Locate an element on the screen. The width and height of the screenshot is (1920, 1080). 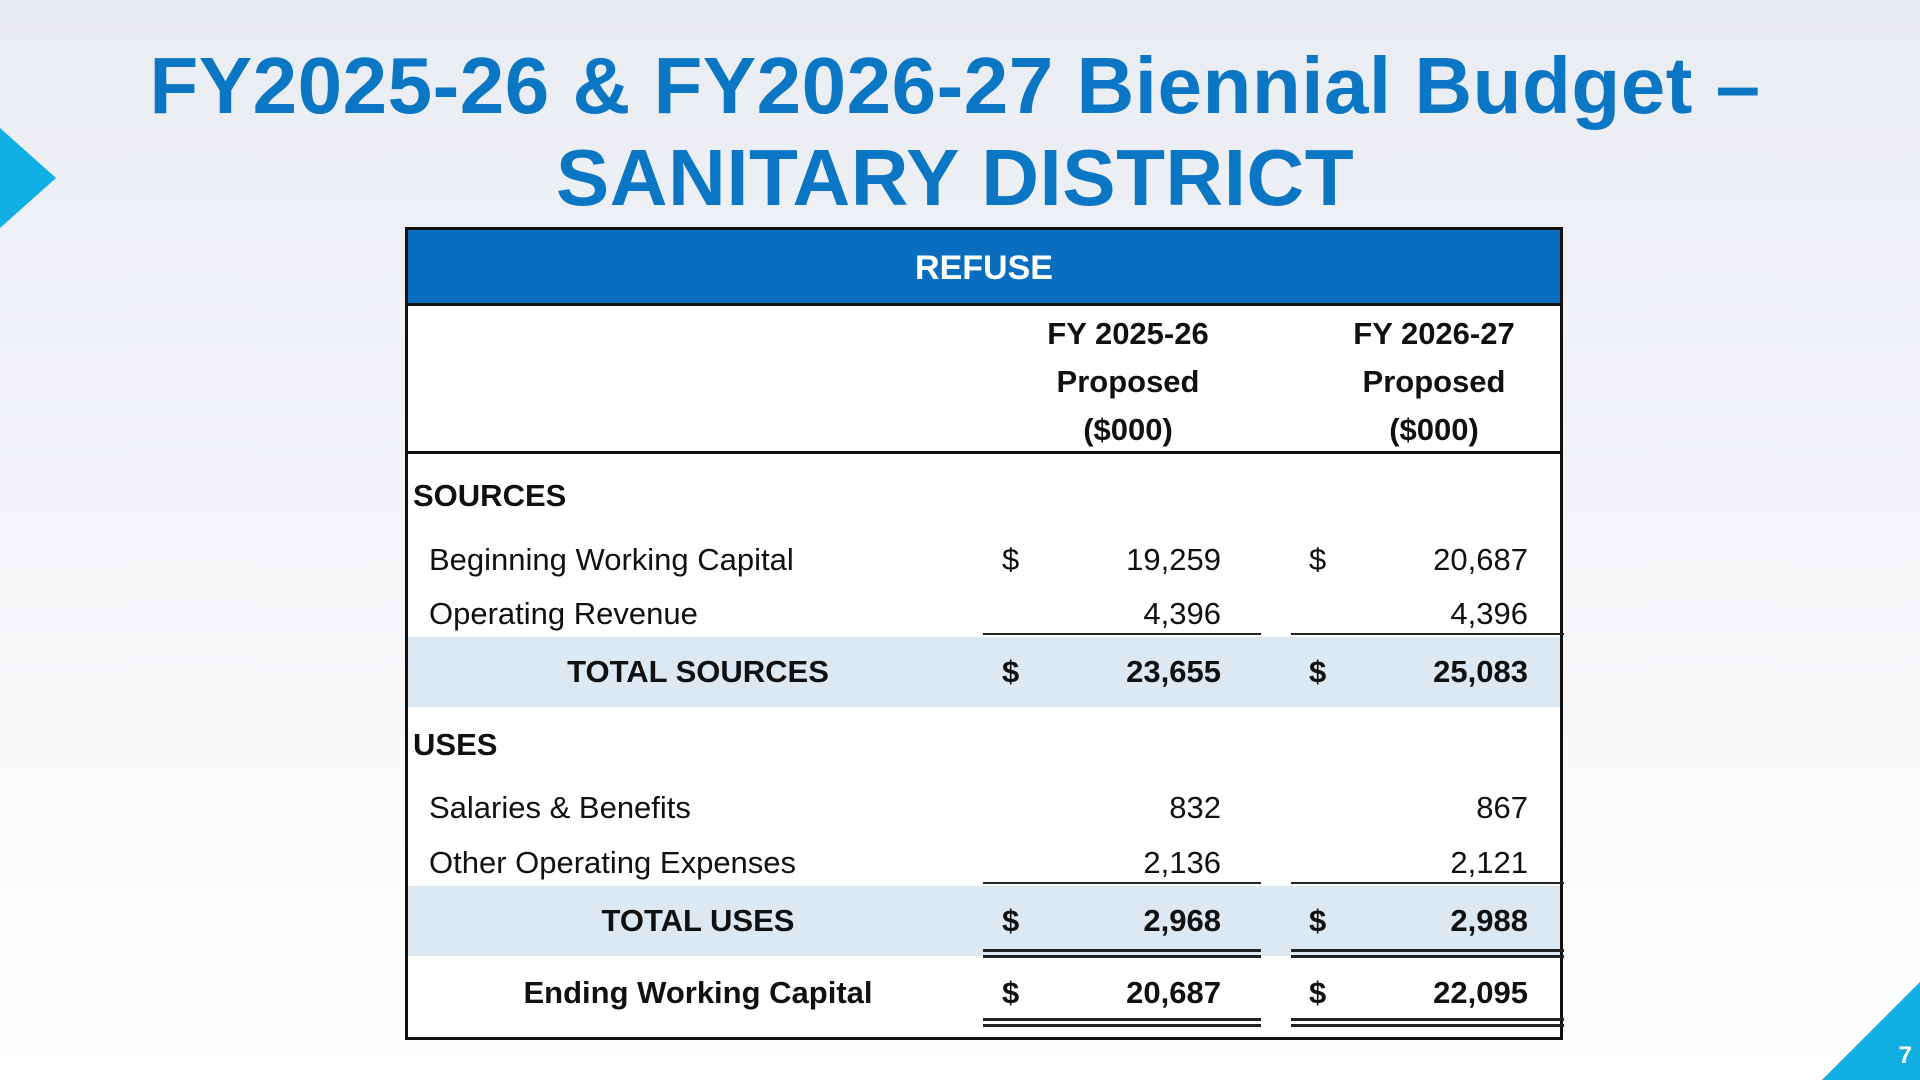
total-uses-row: TOTAL USES $ 2,968 $ 2,988 is located at coordinates (984, 921).